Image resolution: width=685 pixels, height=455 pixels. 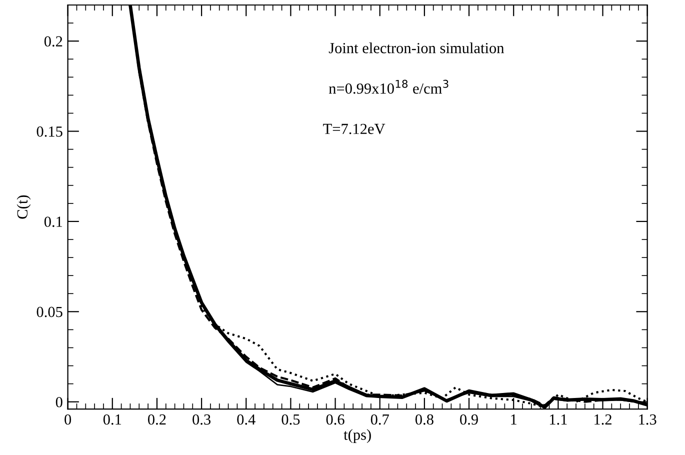 I want to click on x-tick-label: 0.6, so click(x=335, y=419).